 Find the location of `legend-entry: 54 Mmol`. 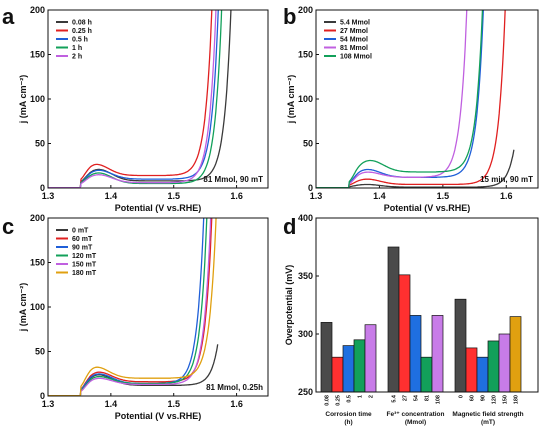

legend-entry: 54 Mmol is located at coordinates (354, 40).